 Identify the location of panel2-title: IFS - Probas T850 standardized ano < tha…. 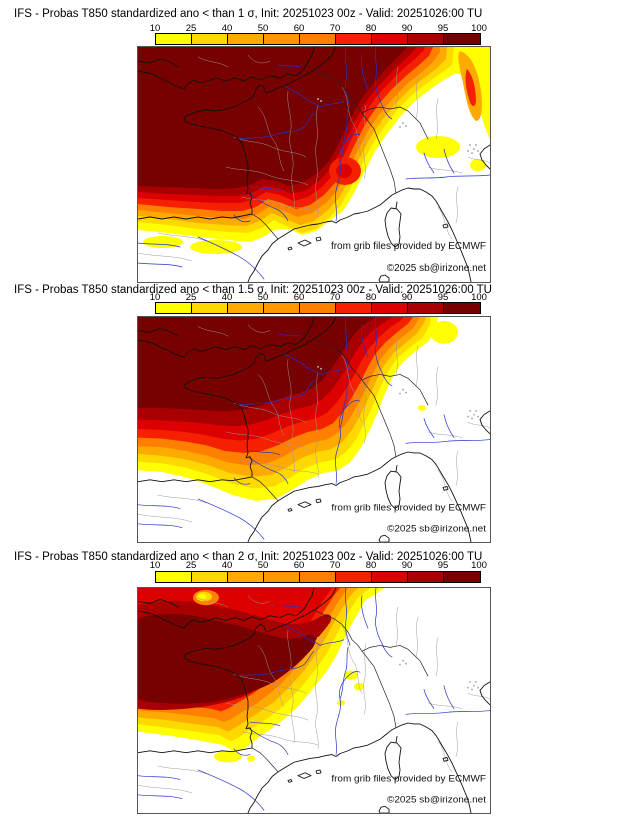
(253, 290).